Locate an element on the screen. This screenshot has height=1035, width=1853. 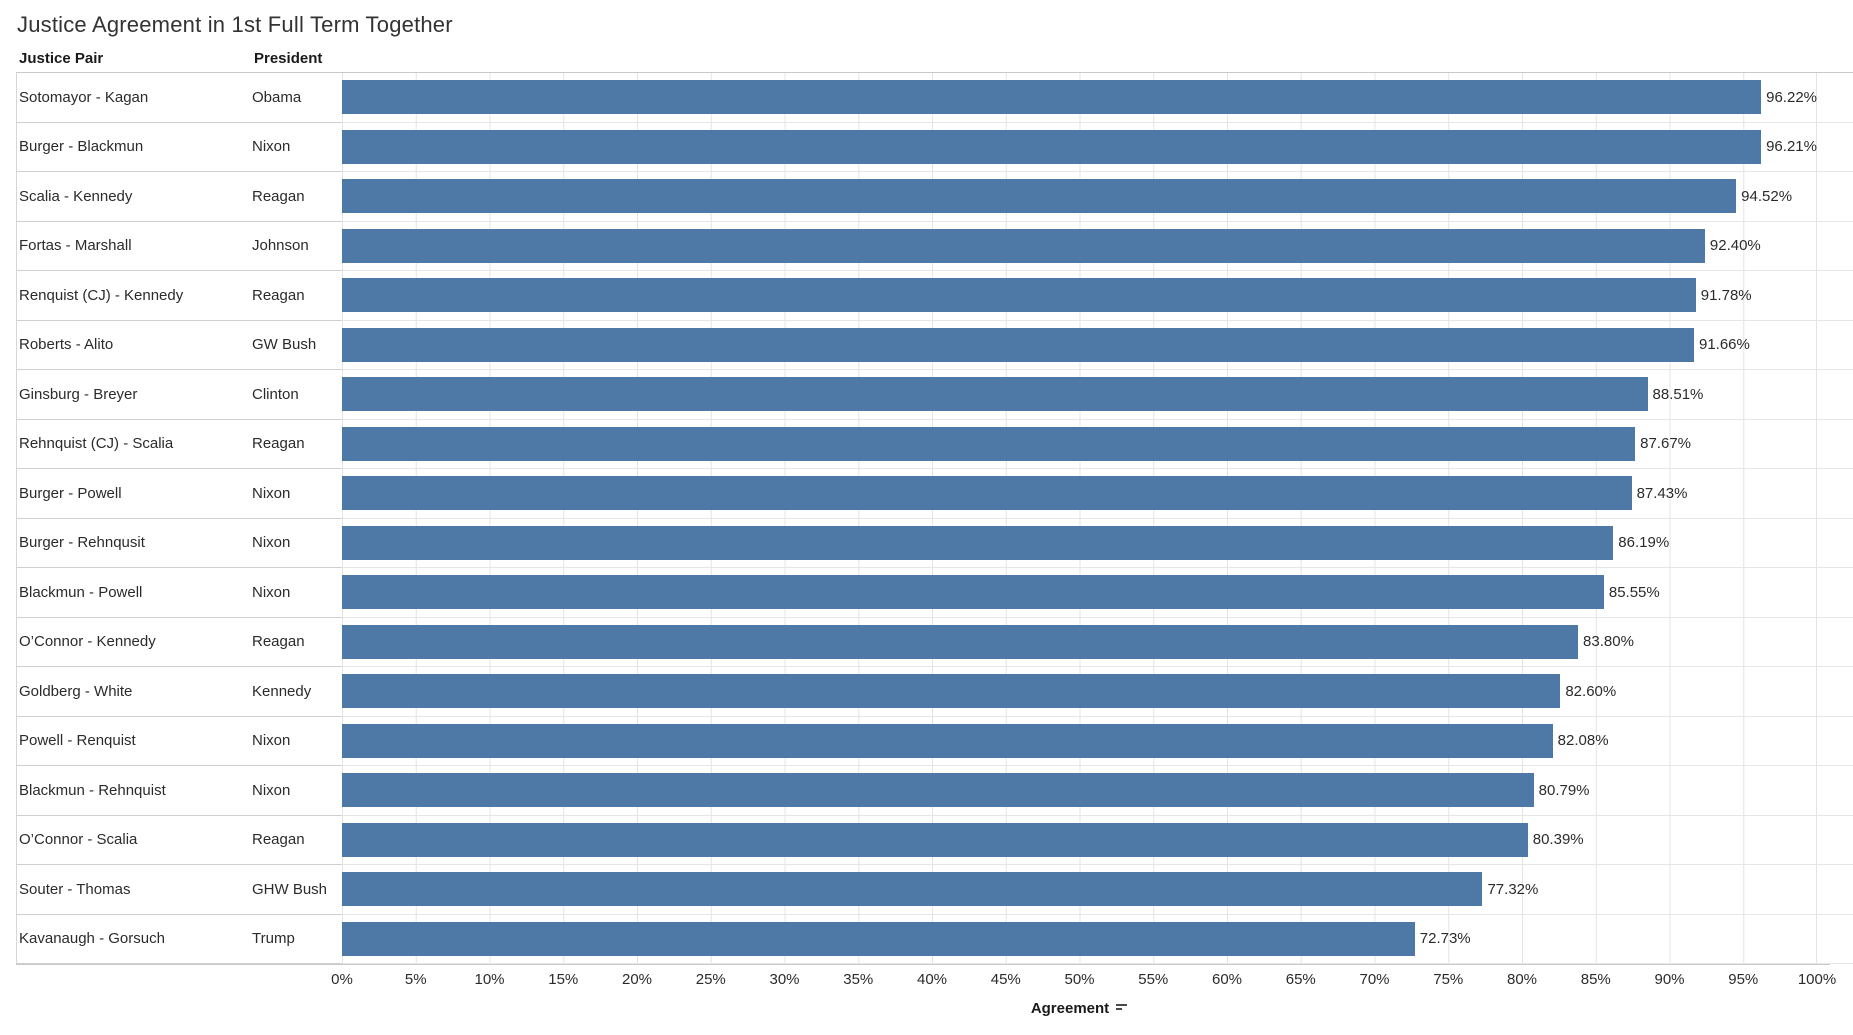
table-row: Goldberg - White Kennedy 82.60% is located at coordinates (935, 692).